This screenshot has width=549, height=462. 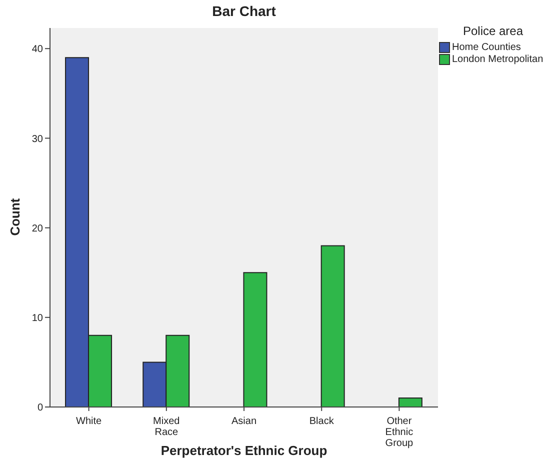 I want to click on x-tick-label: Black, so click(x=322, y=422).